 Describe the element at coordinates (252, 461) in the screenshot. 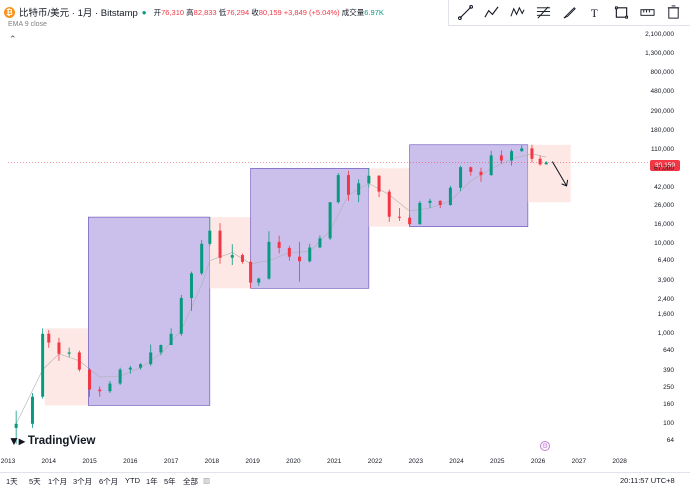

I see `x-tick-label: 2019` at that location.